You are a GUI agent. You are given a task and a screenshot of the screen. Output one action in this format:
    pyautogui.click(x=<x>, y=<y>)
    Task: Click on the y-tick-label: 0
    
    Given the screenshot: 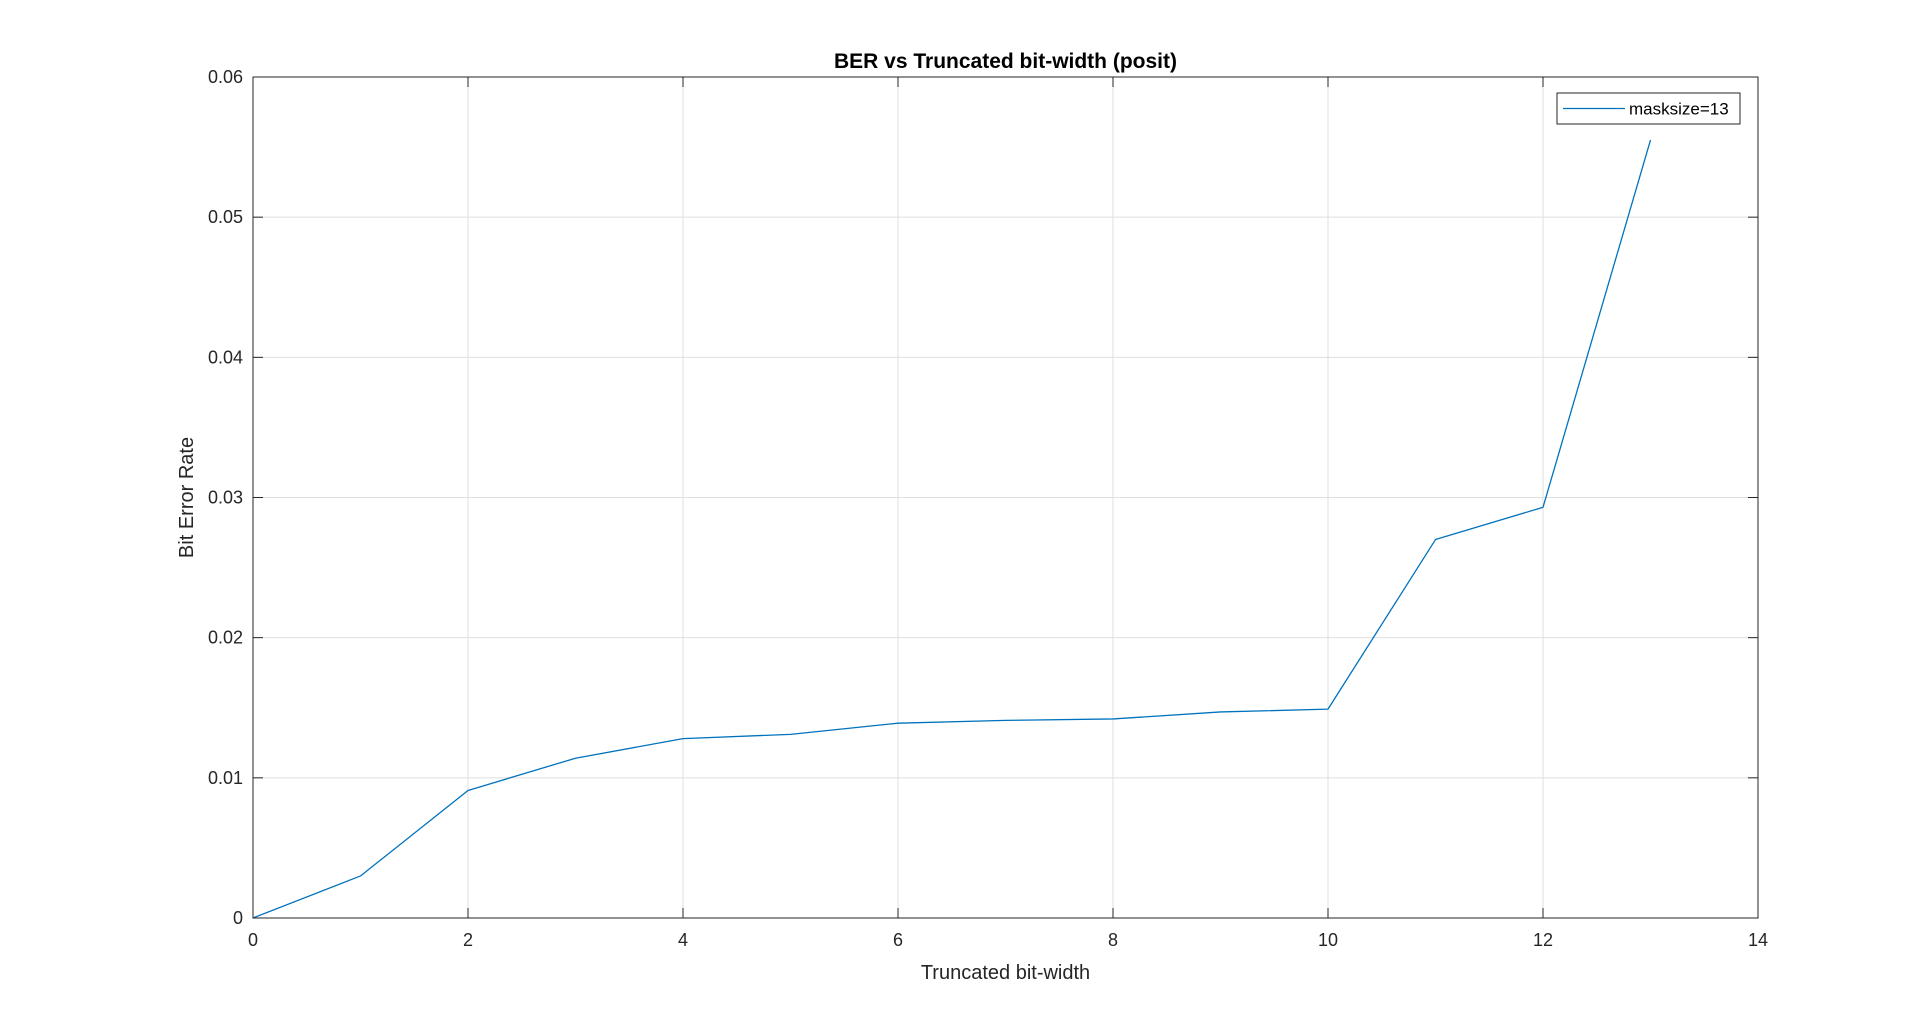 What is the action you would take?
    pyautogui.click(x=238, y=918)
    